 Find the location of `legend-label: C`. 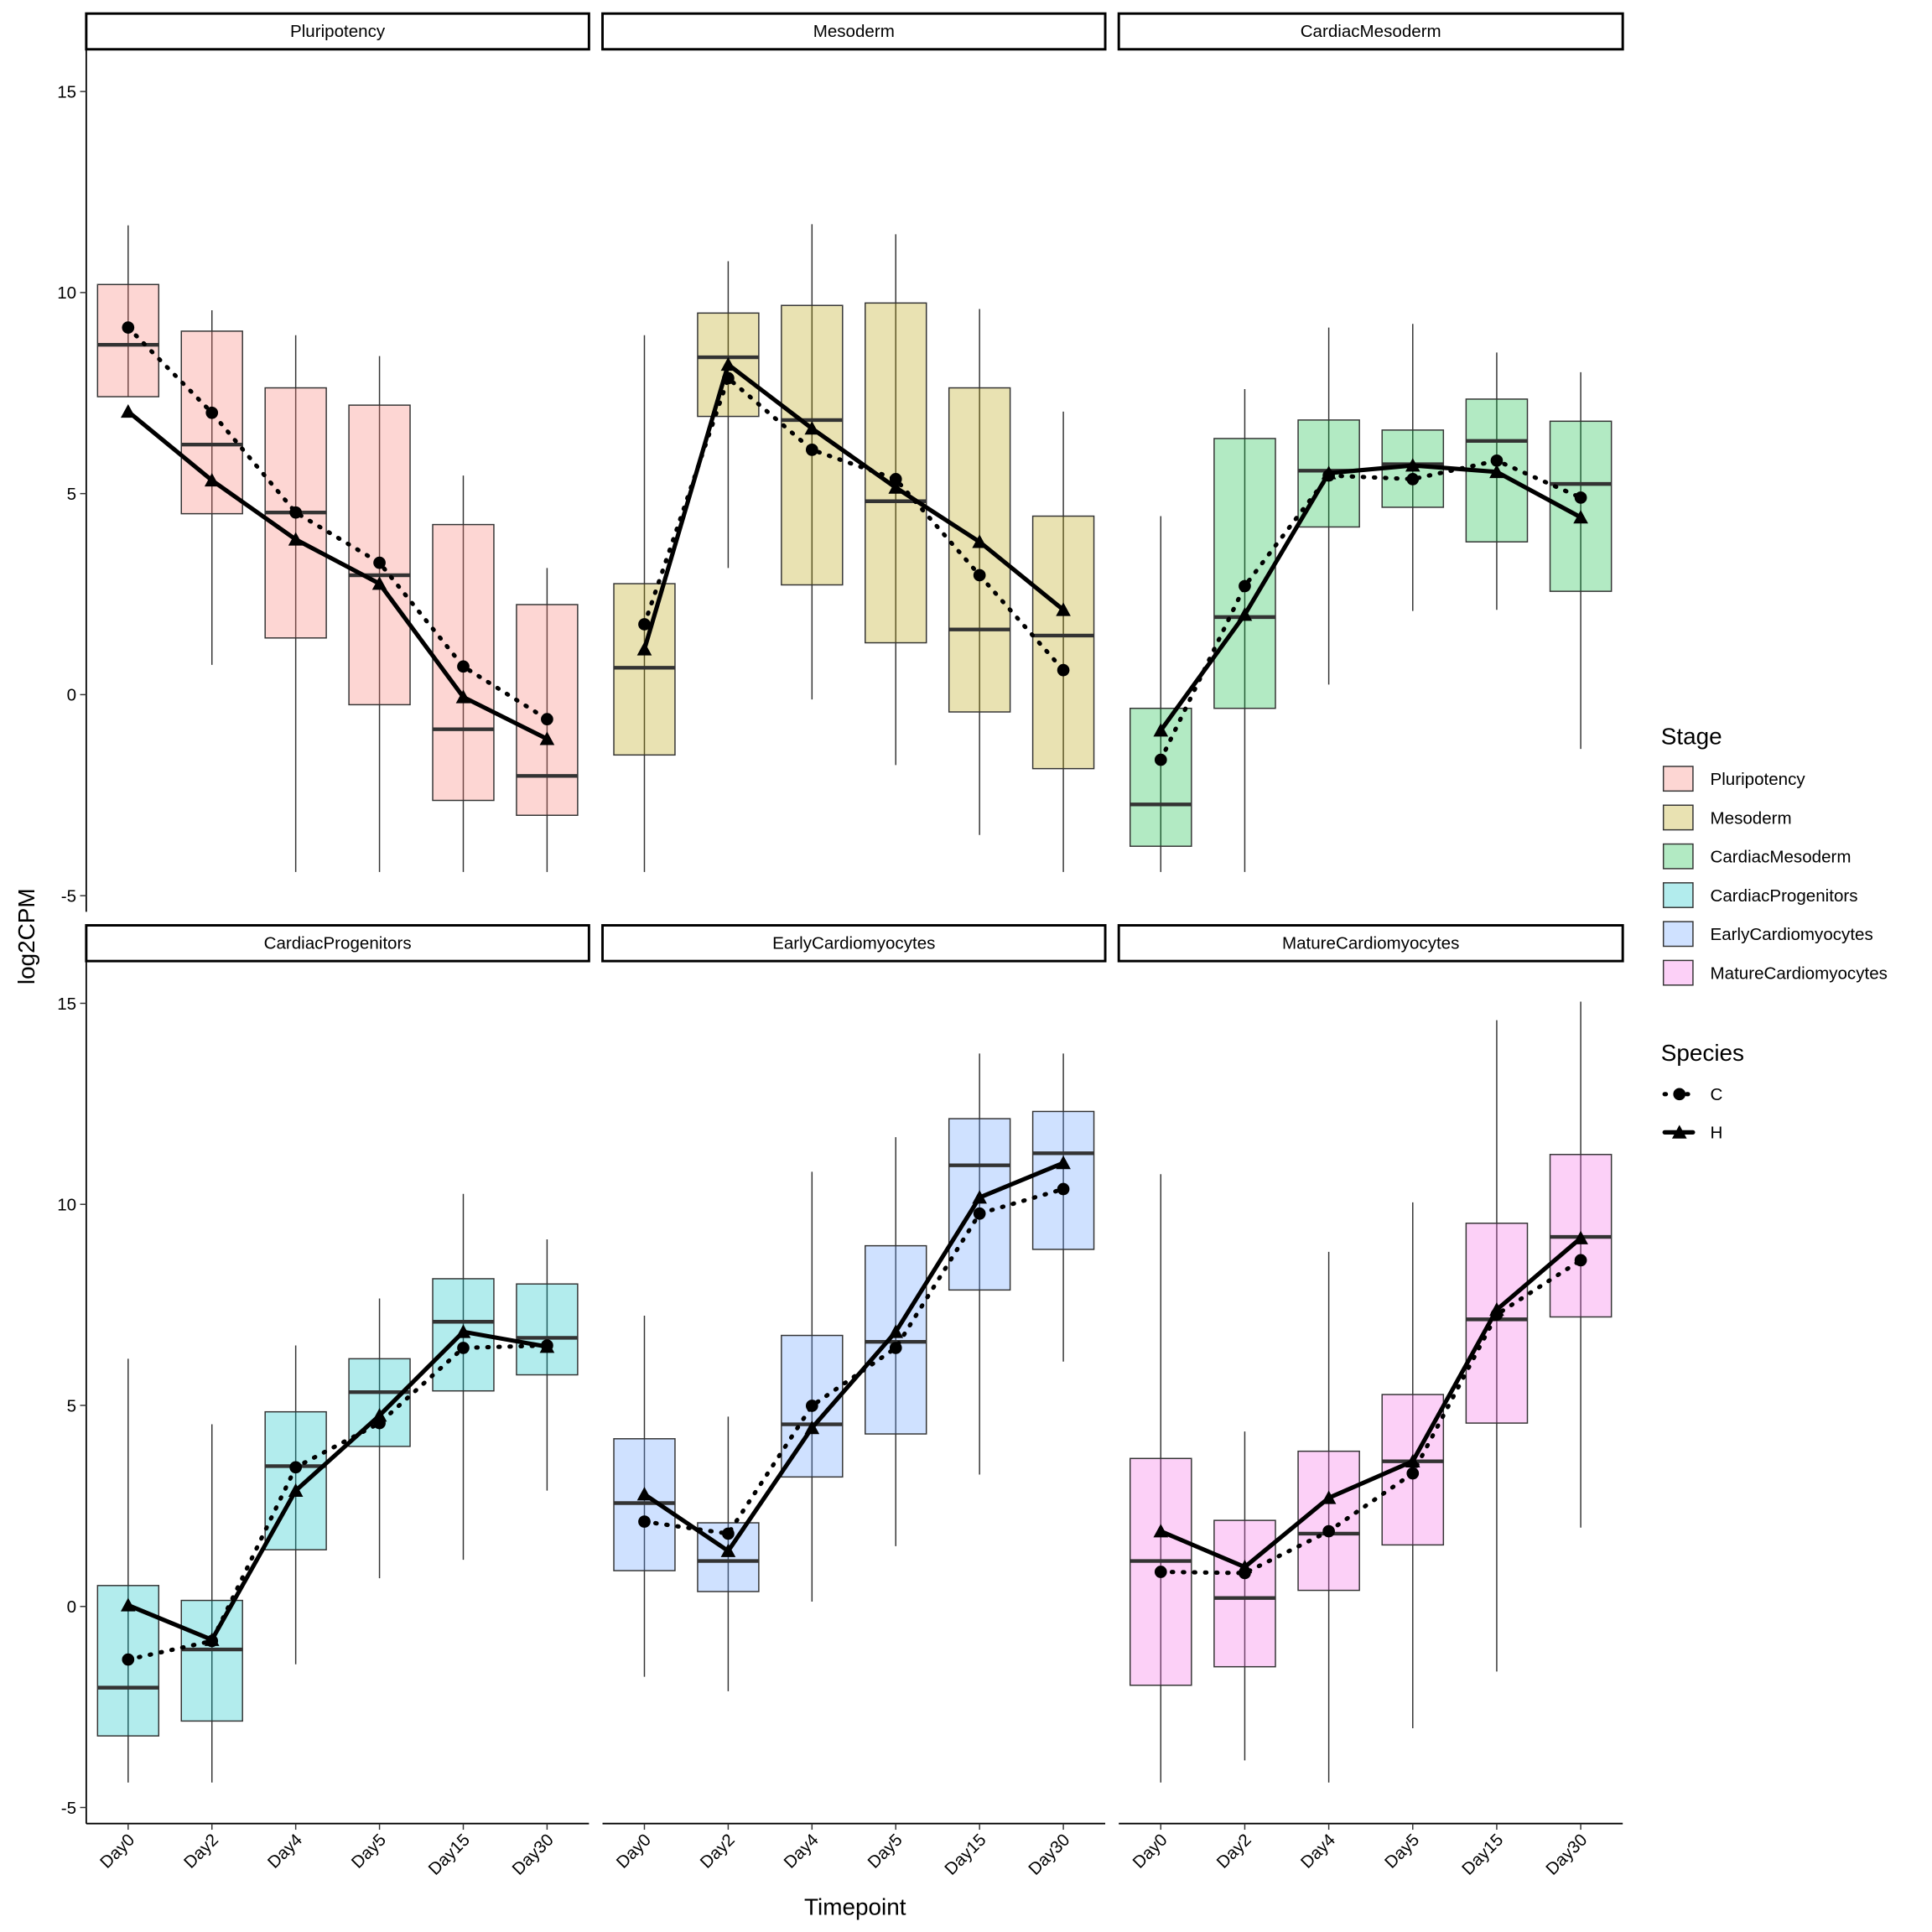

legend-label: C is located at coordinates (1717, 1094).